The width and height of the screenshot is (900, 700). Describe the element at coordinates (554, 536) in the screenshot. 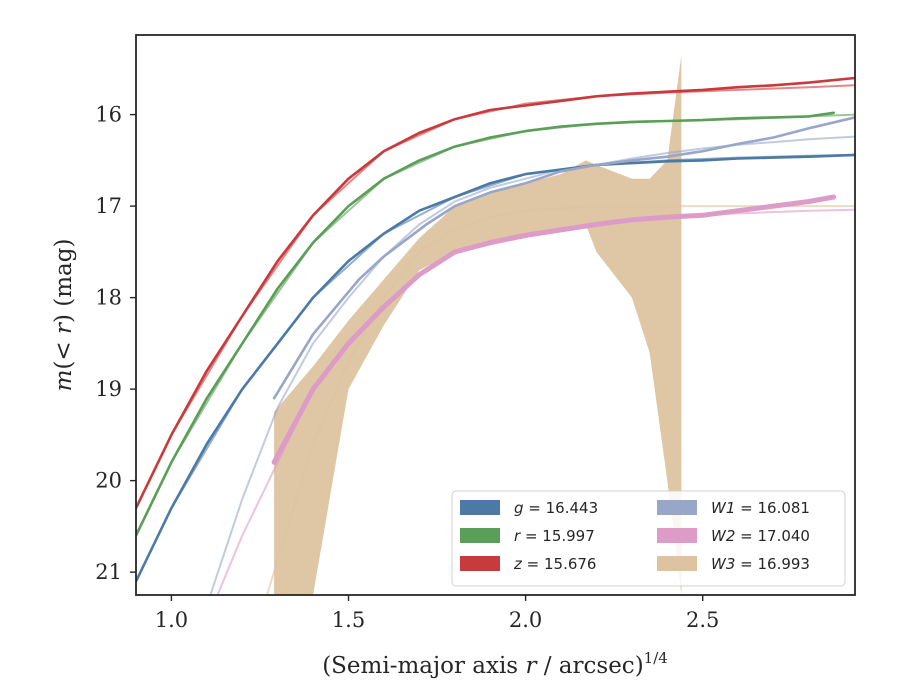

I see `legend-label: r = 15.997` at that location.